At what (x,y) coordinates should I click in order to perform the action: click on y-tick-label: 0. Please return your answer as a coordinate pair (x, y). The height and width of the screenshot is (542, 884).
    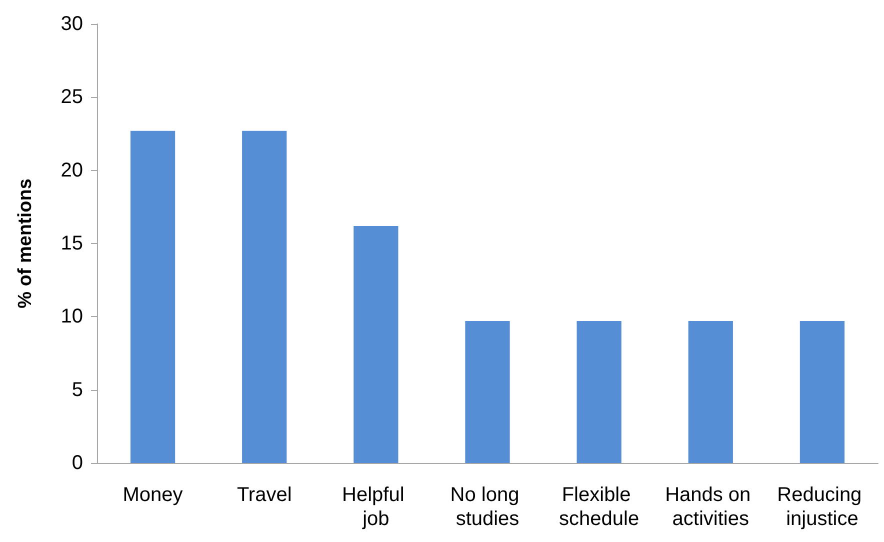
    Looking at the image, I should click on (77, 463).